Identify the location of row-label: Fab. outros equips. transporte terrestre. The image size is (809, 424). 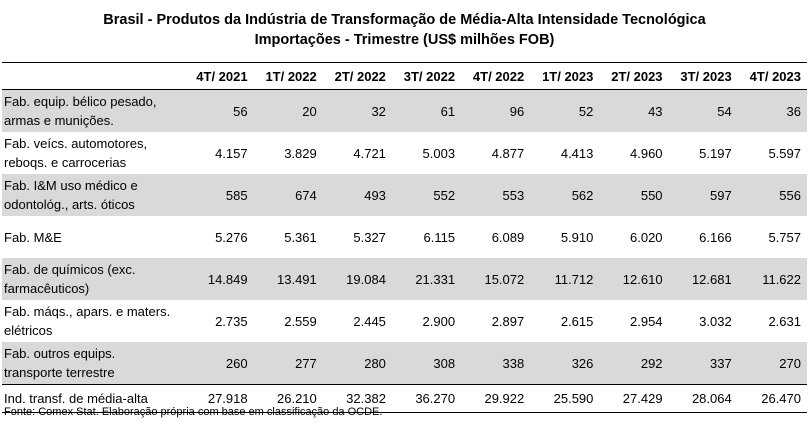
(93, 363).